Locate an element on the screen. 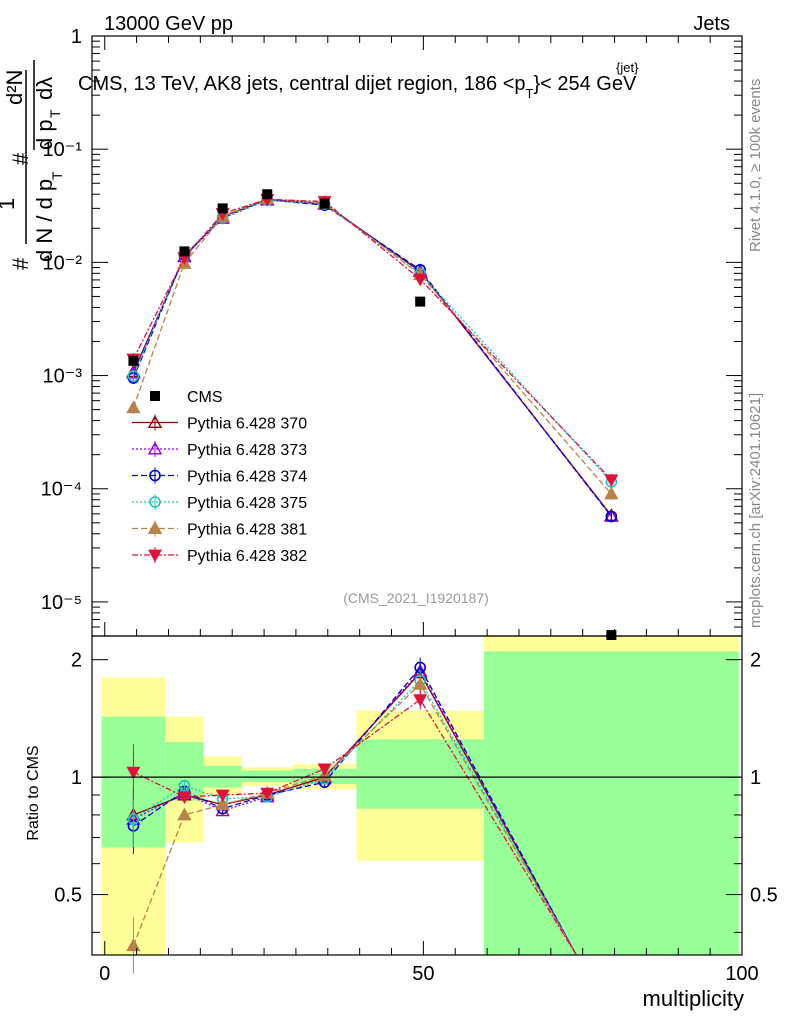  legend-entry-2: Pythia 6.428 373 is located at coordinates (219, 450).